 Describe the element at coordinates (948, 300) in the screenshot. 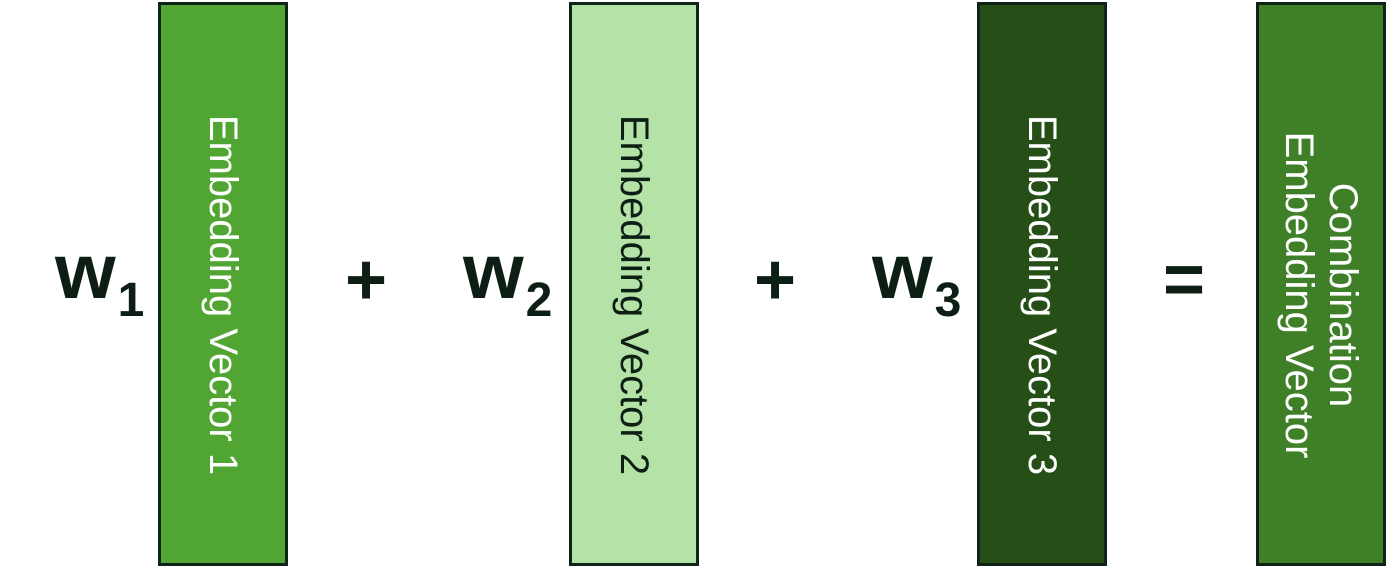

I see `weight-subscript: 3` at that location.